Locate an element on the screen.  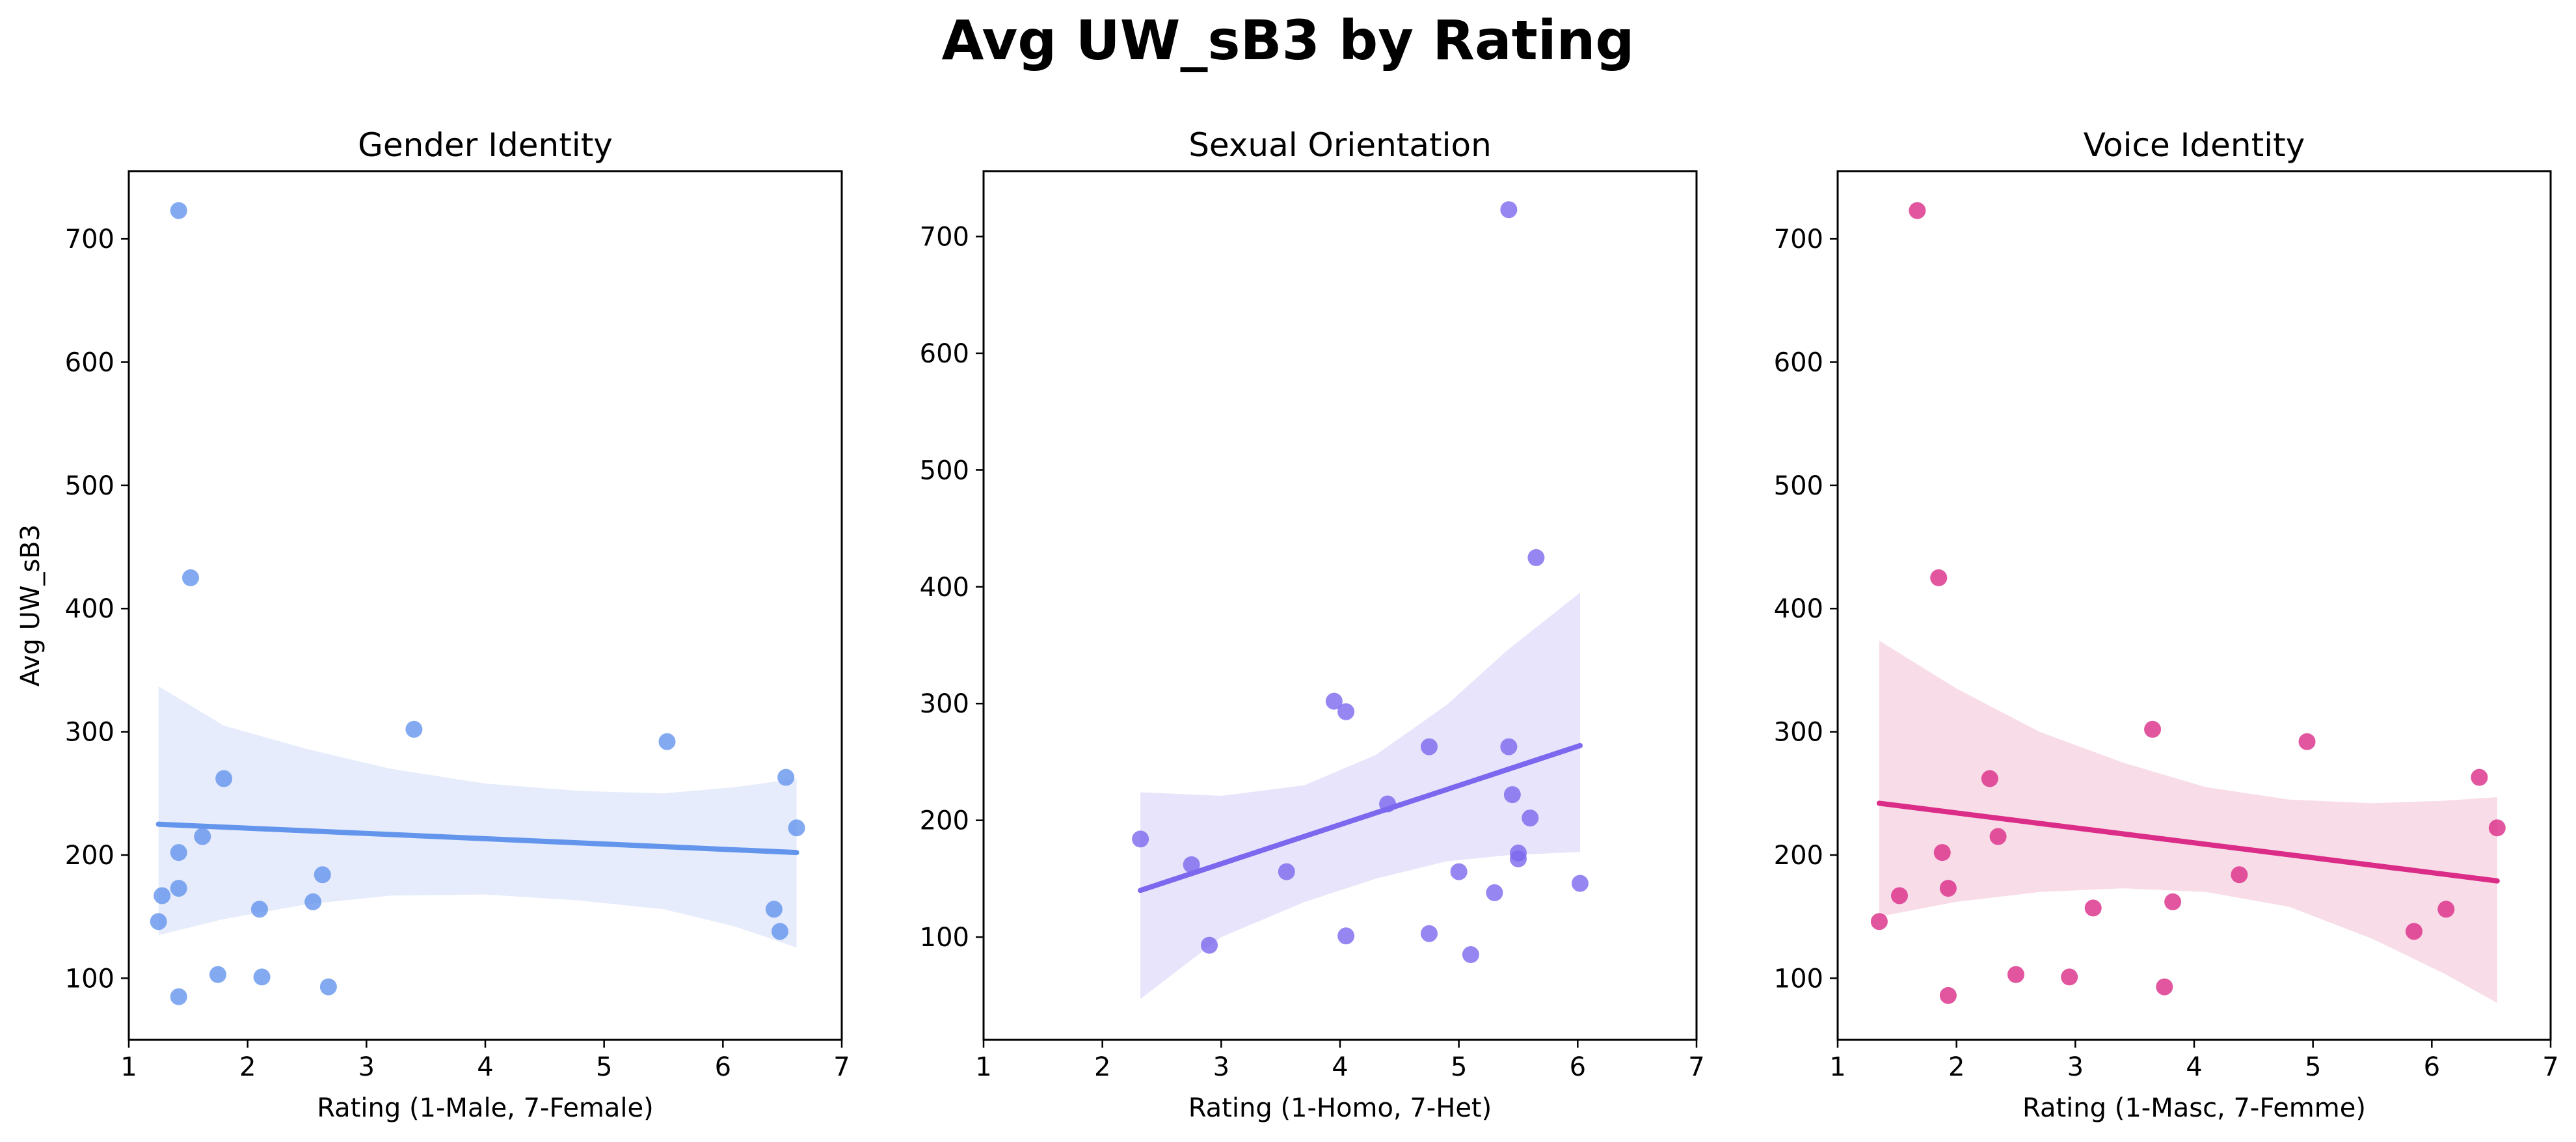
x-axis-label: Rating (1-Homo, 7-Het) is located at coordinates (1340, 1108).